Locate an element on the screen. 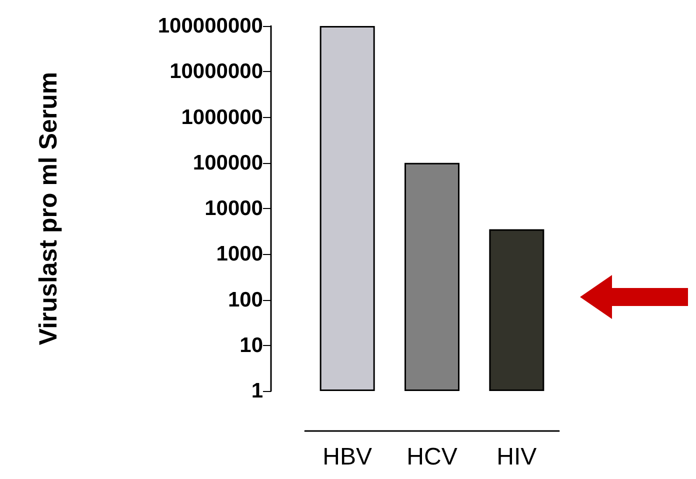  y-tick-label: 100000 is located at coordinates (227, 162).